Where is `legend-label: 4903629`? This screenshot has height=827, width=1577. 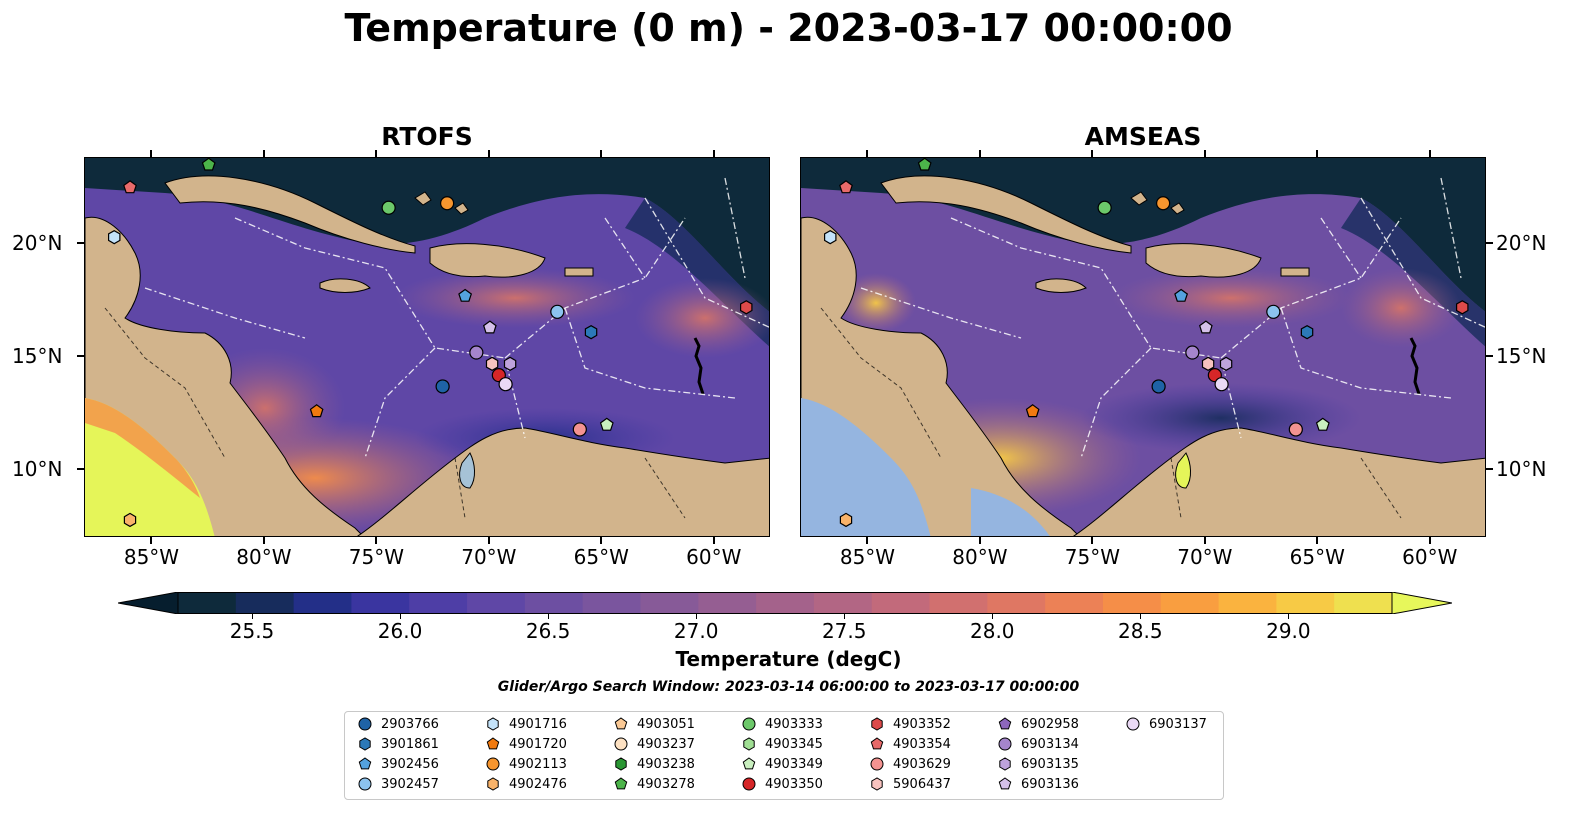
legend-label: 4903629 is located at coordinates (922, 764).